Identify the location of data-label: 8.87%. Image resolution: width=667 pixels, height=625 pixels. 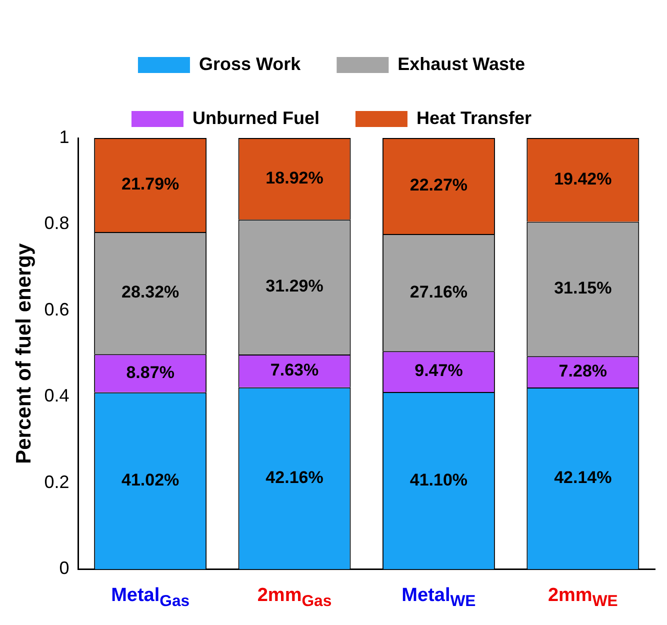
(150, 372).